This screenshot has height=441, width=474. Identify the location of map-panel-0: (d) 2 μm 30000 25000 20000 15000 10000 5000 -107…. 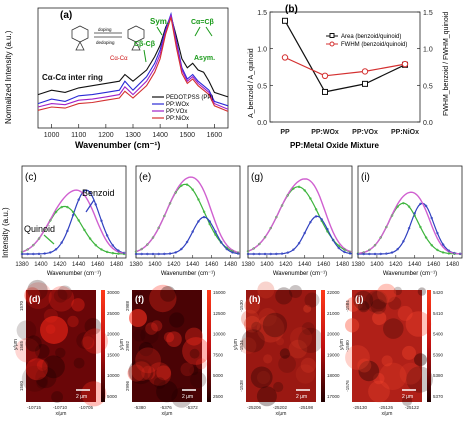
(66, 348).